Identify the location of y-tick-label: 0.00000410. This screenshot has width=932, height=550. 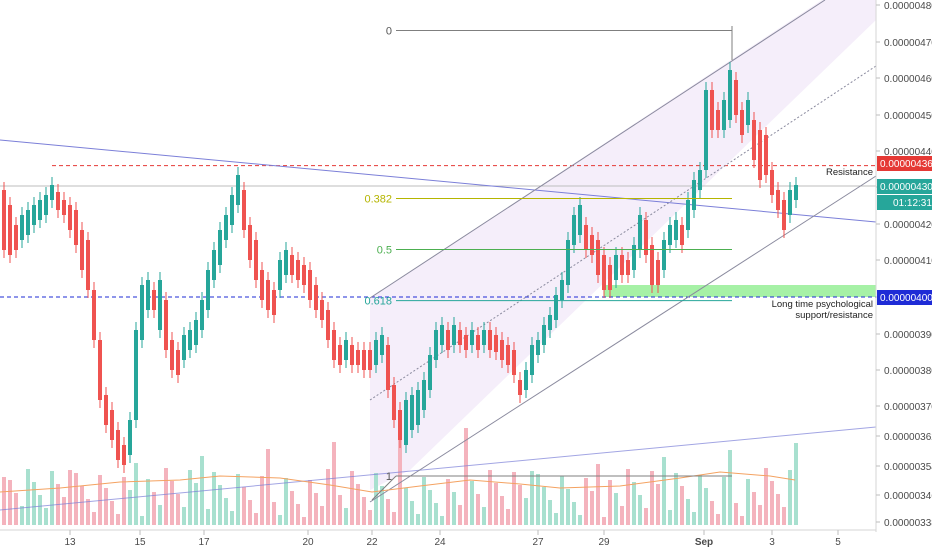
(908, 261).